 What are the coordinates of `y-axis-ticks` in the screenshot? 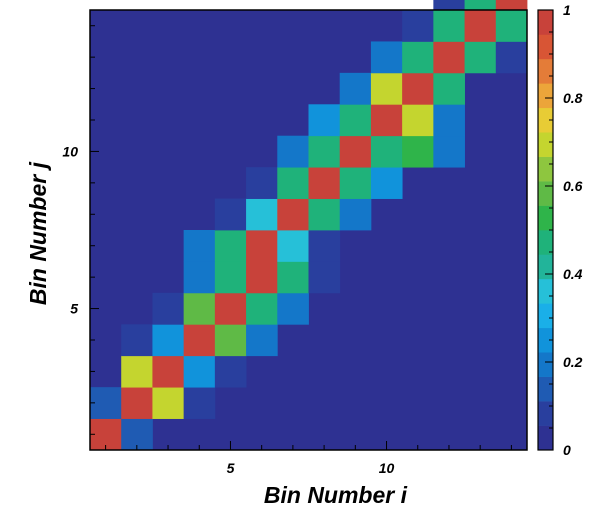 It's located at (94, 230).